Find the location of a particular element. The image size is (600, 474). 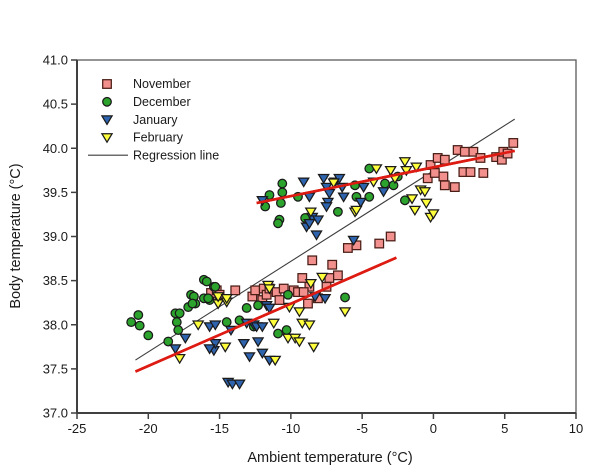

y-axis-title: Body temperature (°C) is located at coordinates (16, 235).